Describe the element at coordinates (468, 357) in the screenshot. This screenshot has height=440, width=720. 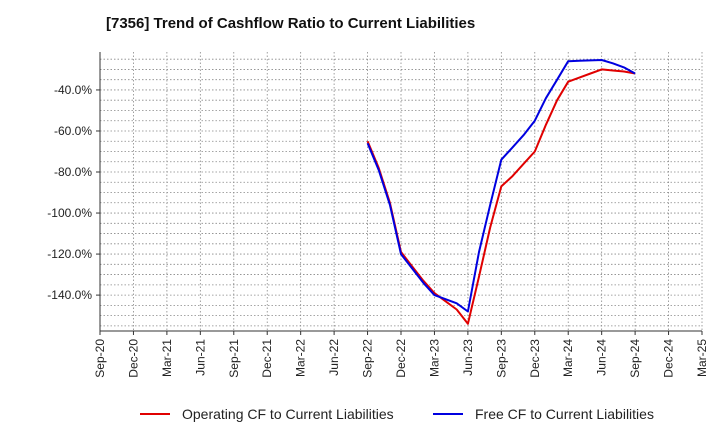
I see `x-tick-label: Jun-23` at that location.